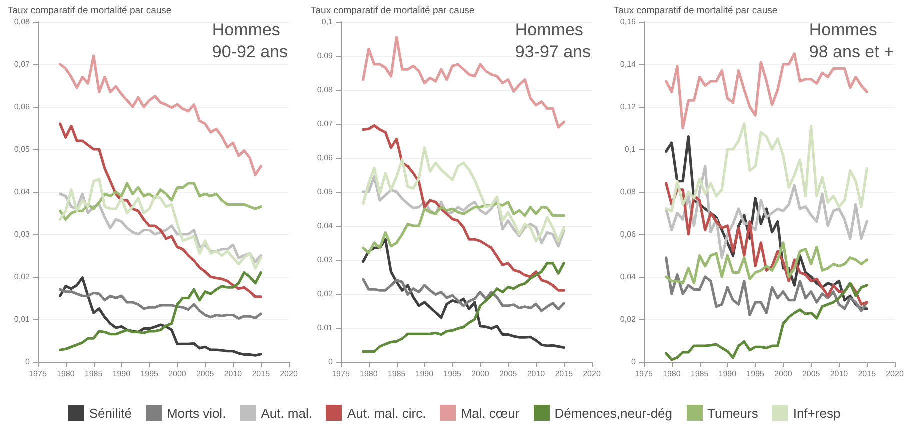  I want to click on legend-label: Inf+resp, so click(817, 413).